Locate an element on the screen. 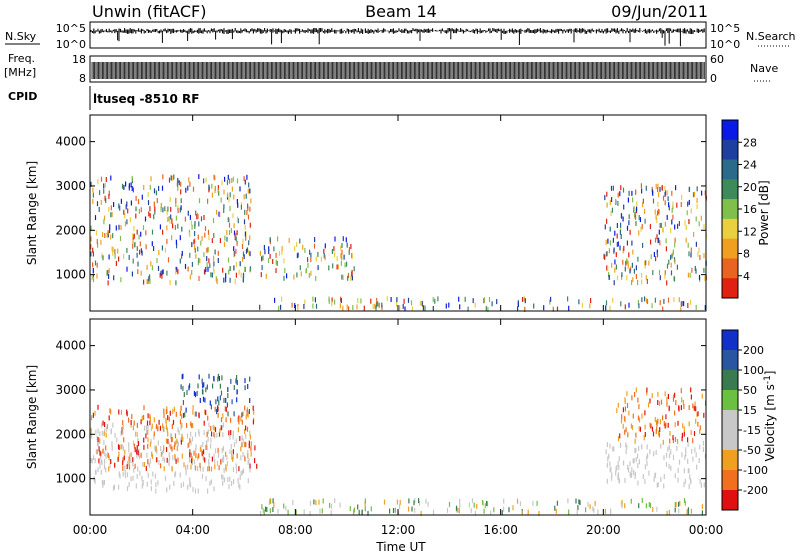 Image resolution: width=800 pixels, height=554 pixels. x-tick-label: 20:00 is located at coordinates (603, 530).